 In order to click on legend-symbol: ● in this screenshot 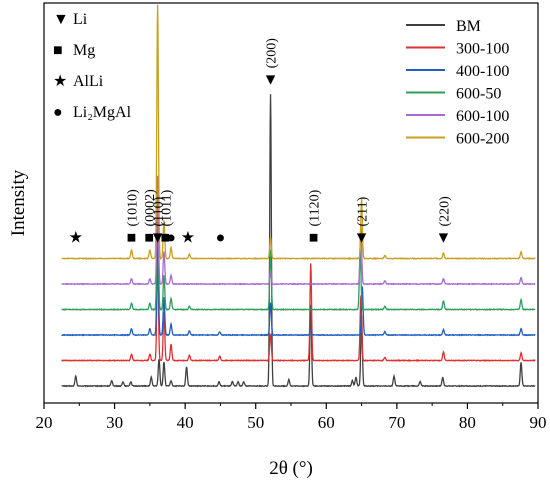, I will do `click(58, 112)`.